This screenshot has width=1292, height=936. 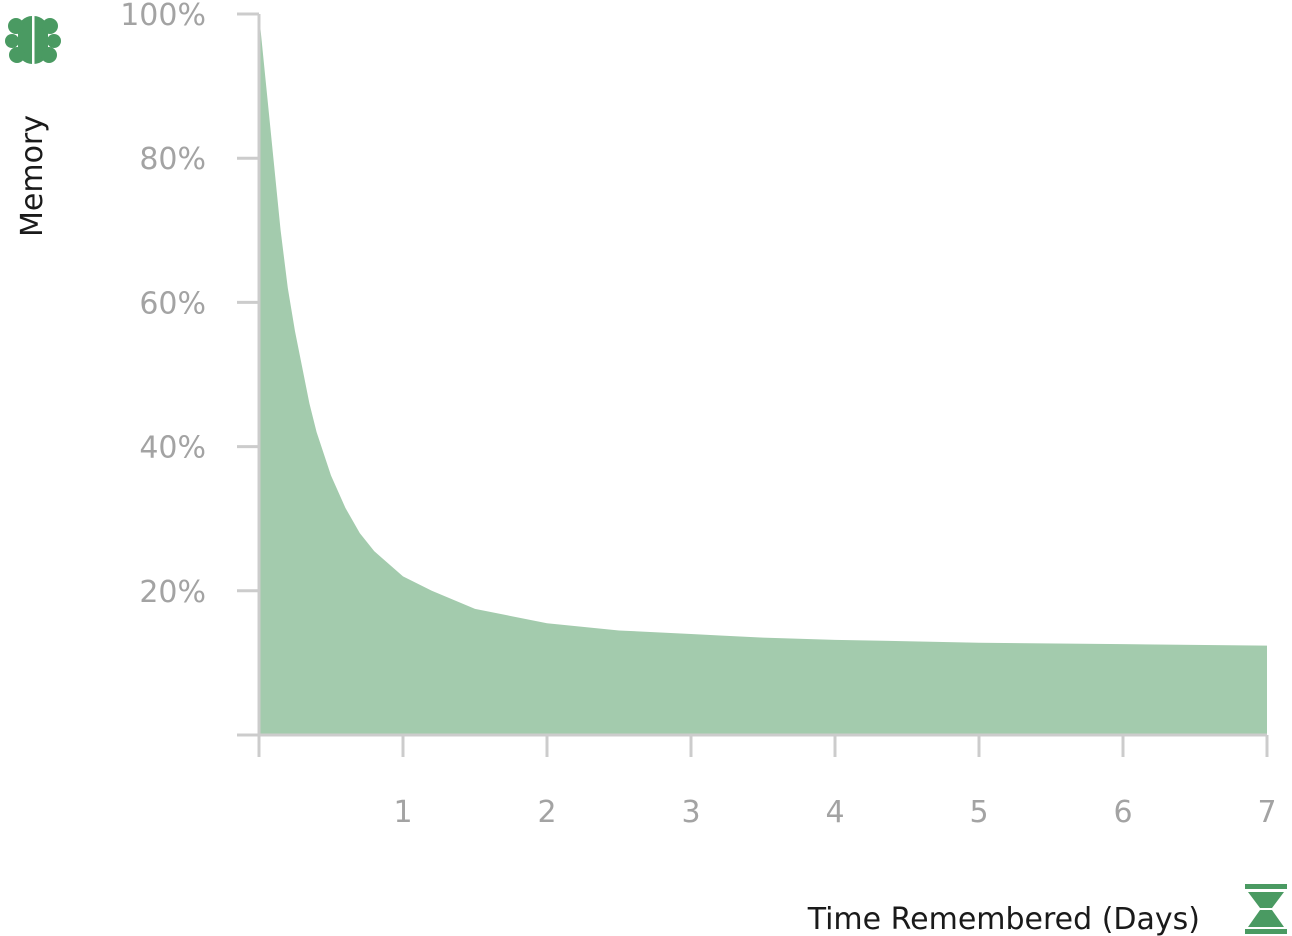 I want to click on brain-icon, so click(x=33, y=40).